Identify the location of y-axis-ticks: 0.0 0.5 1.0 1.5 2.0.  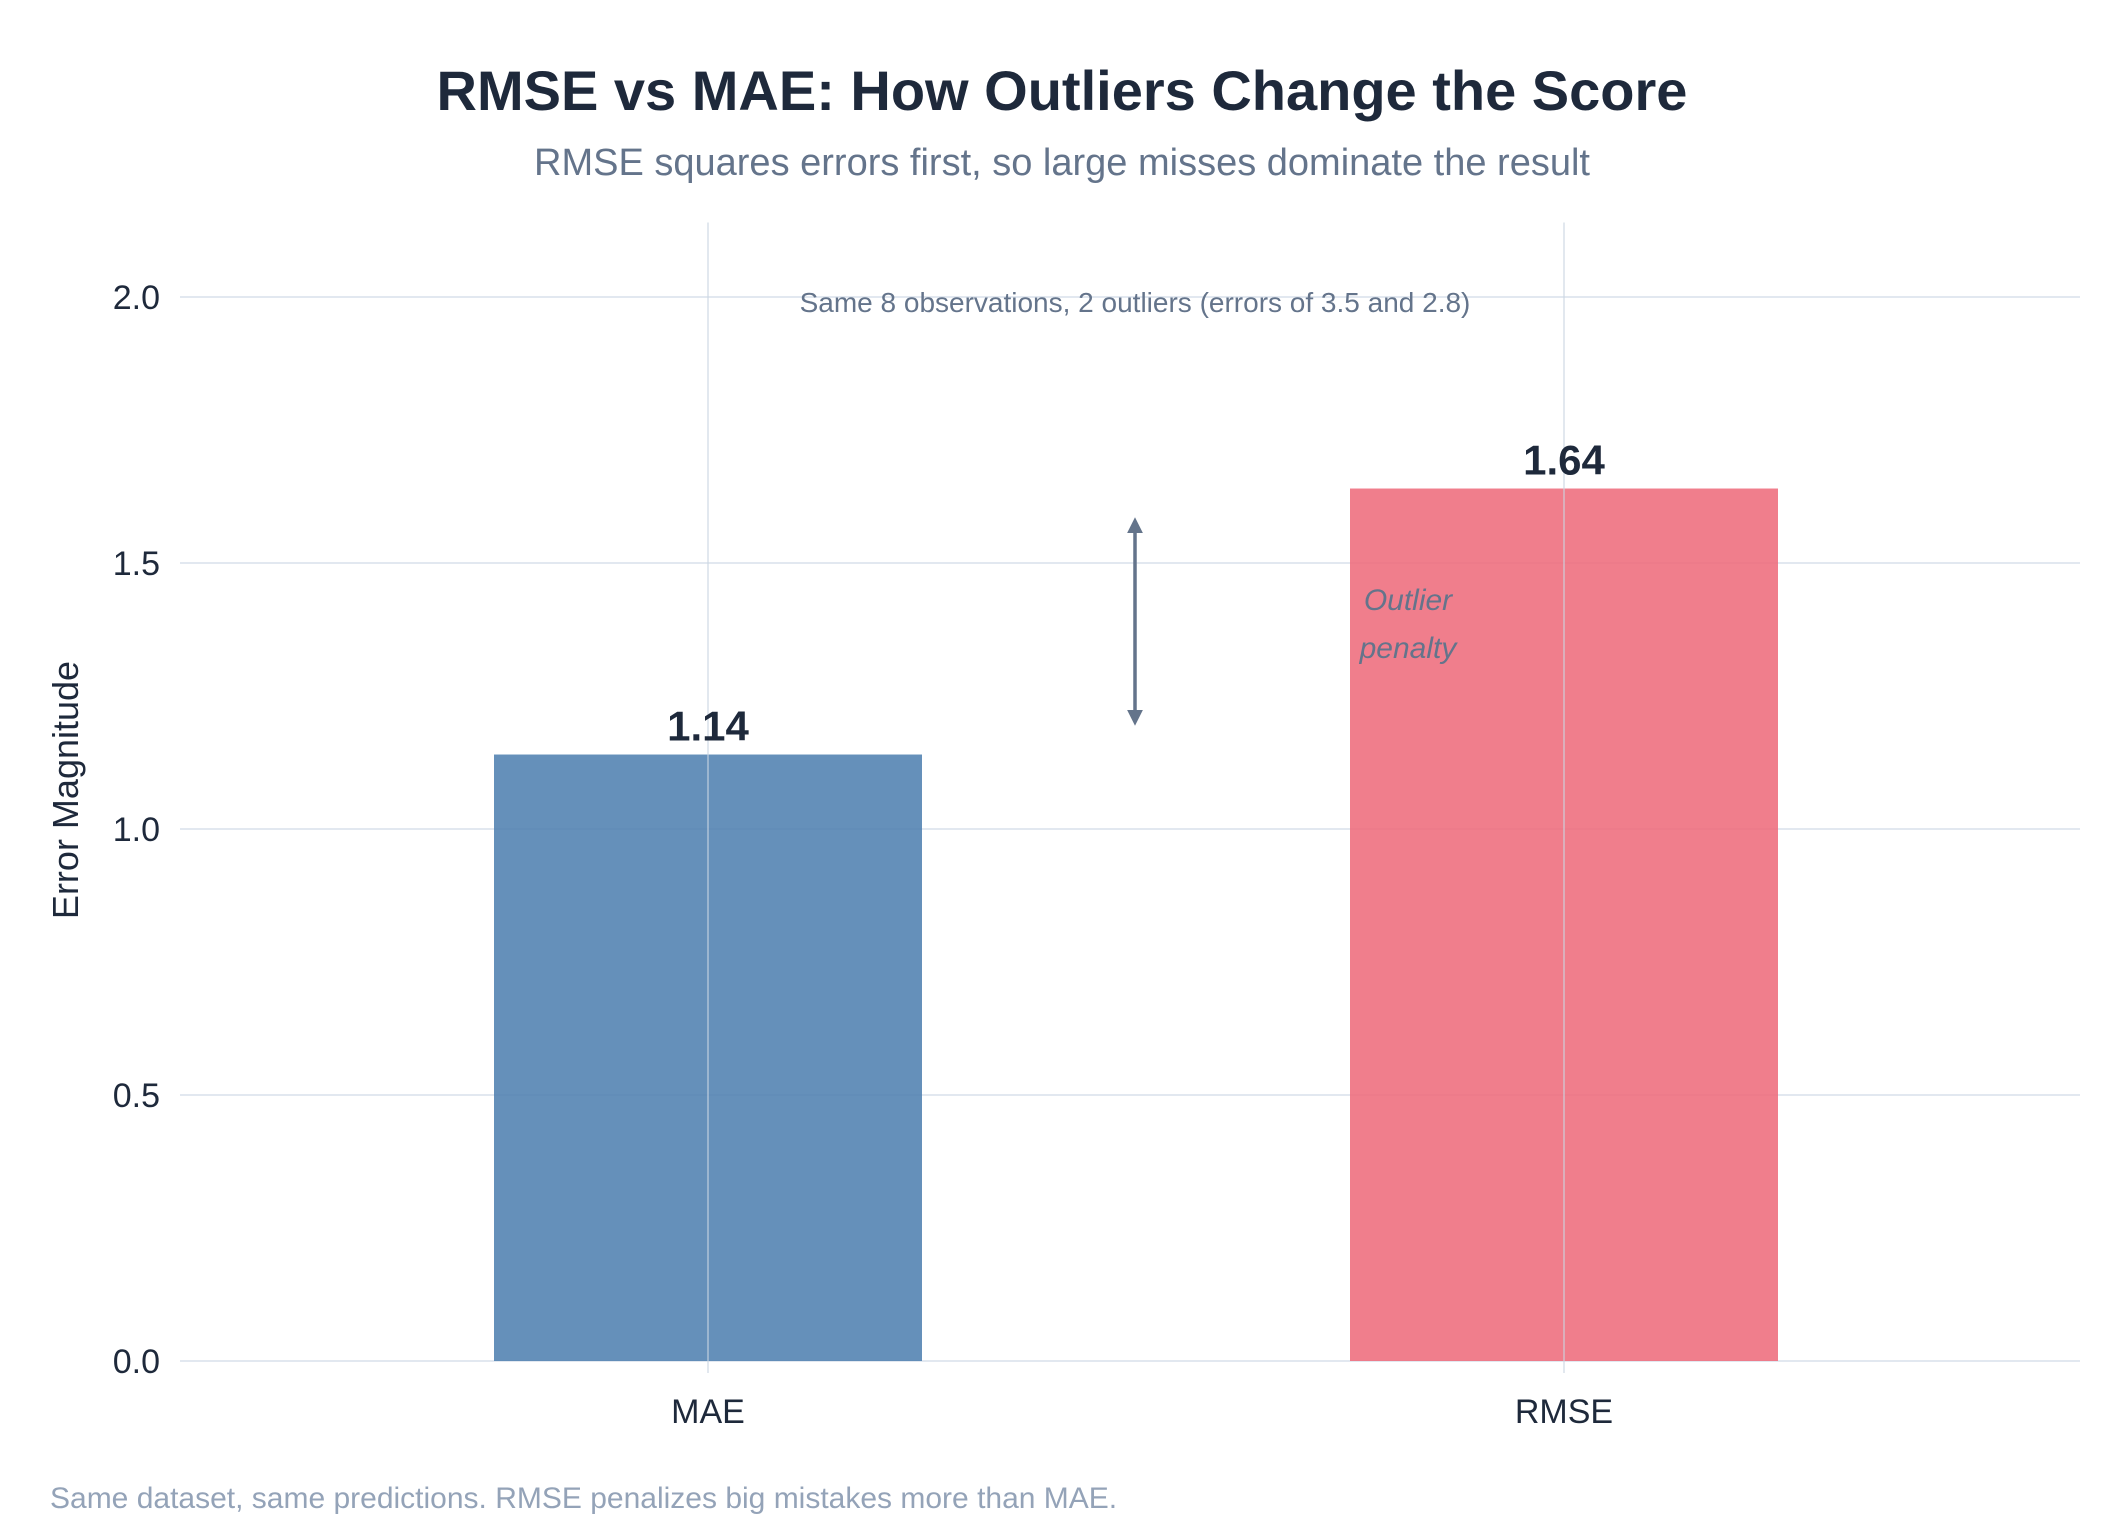
(136, 830).